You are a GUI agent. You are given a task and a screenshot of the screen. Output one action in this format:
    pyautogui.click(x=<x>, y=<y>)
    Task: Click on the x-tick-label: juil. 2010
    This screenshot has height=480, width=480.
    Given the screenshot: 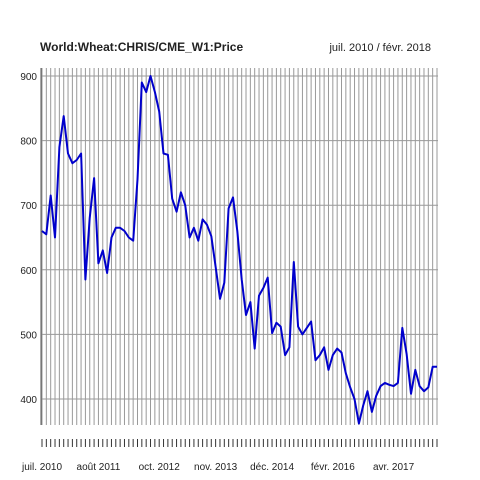 What is the action you would take?
    pyautogui.click(x=41, y=467)
    